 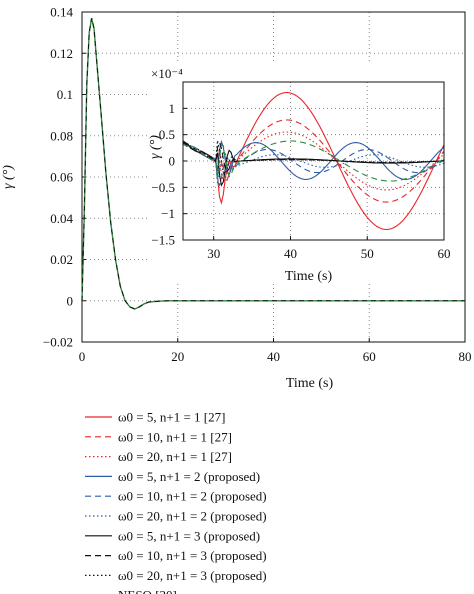 What do you see at coordinates (147, 591) in the screenshot?
I see `legend-label: NESO [30]` at bounding box center [147, 591].